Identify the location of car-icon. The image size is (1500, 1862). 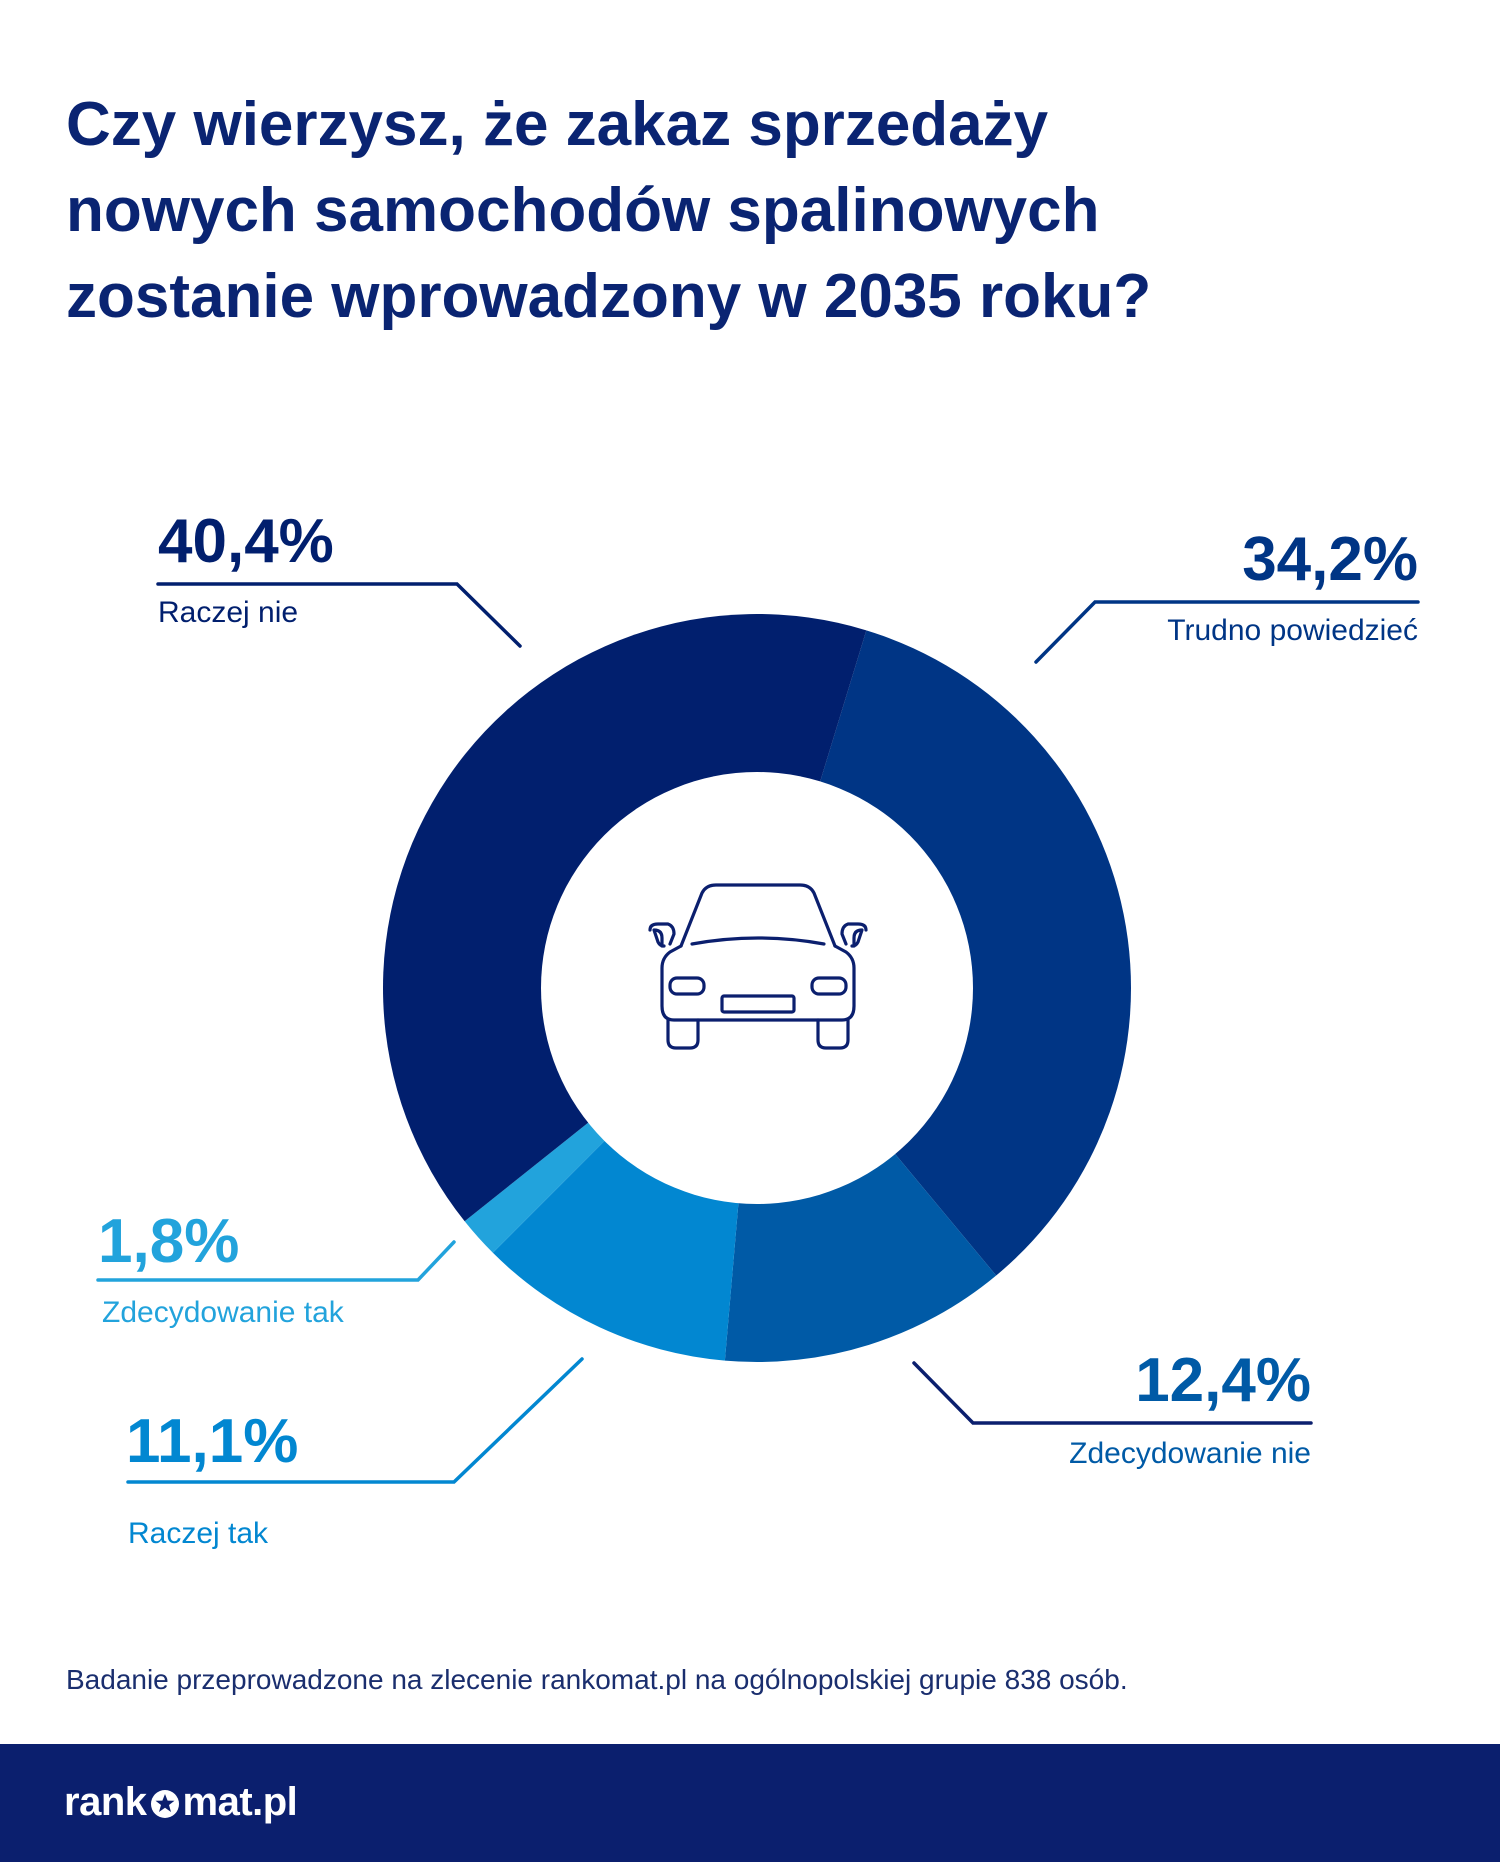
(758, 966).